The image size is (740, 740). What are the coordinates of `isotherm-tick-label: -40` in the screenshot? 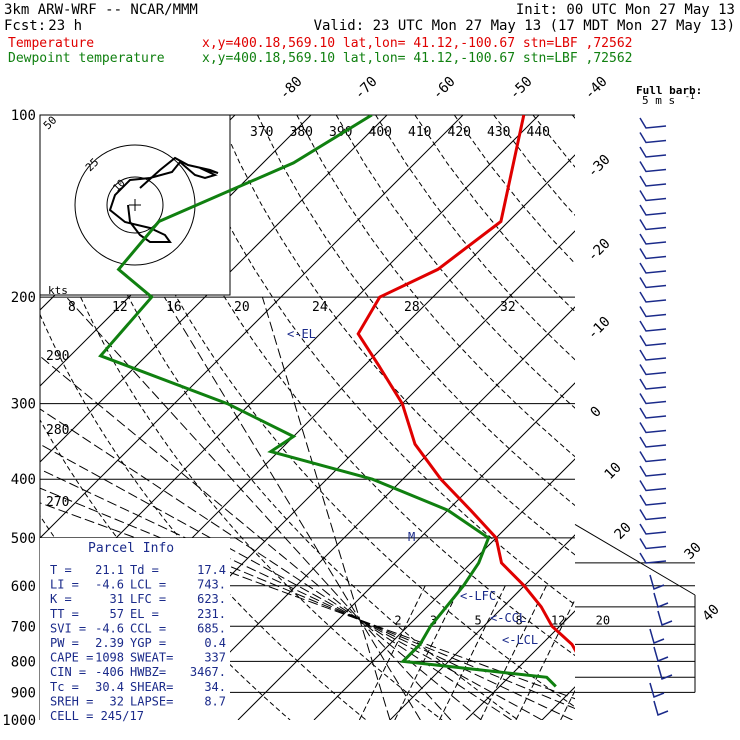 It's located at (596, 88).